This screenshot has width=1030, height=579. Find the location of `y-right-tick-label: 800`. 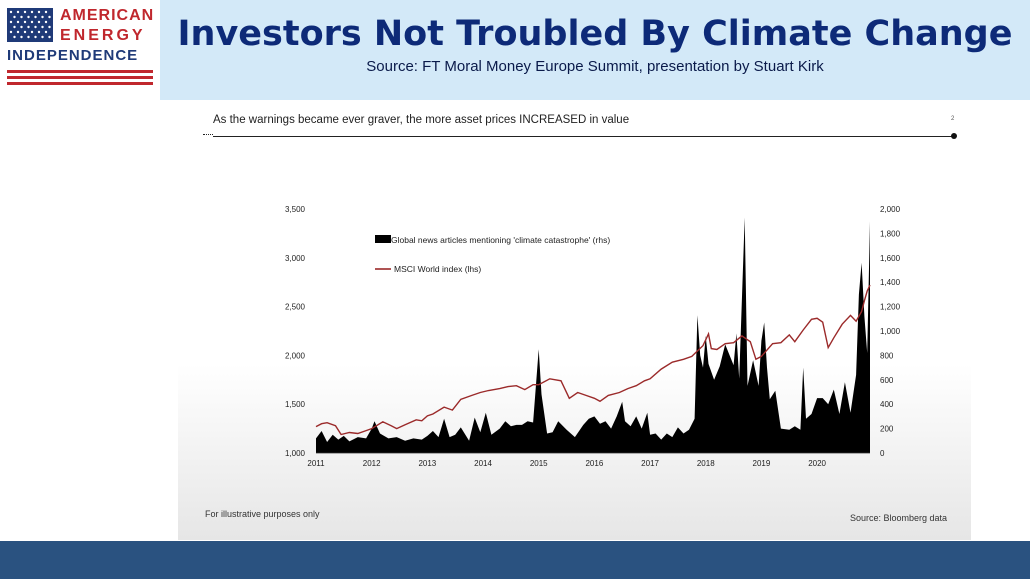

y-right-tick-label: 800 is located at coordinates (887, 355).